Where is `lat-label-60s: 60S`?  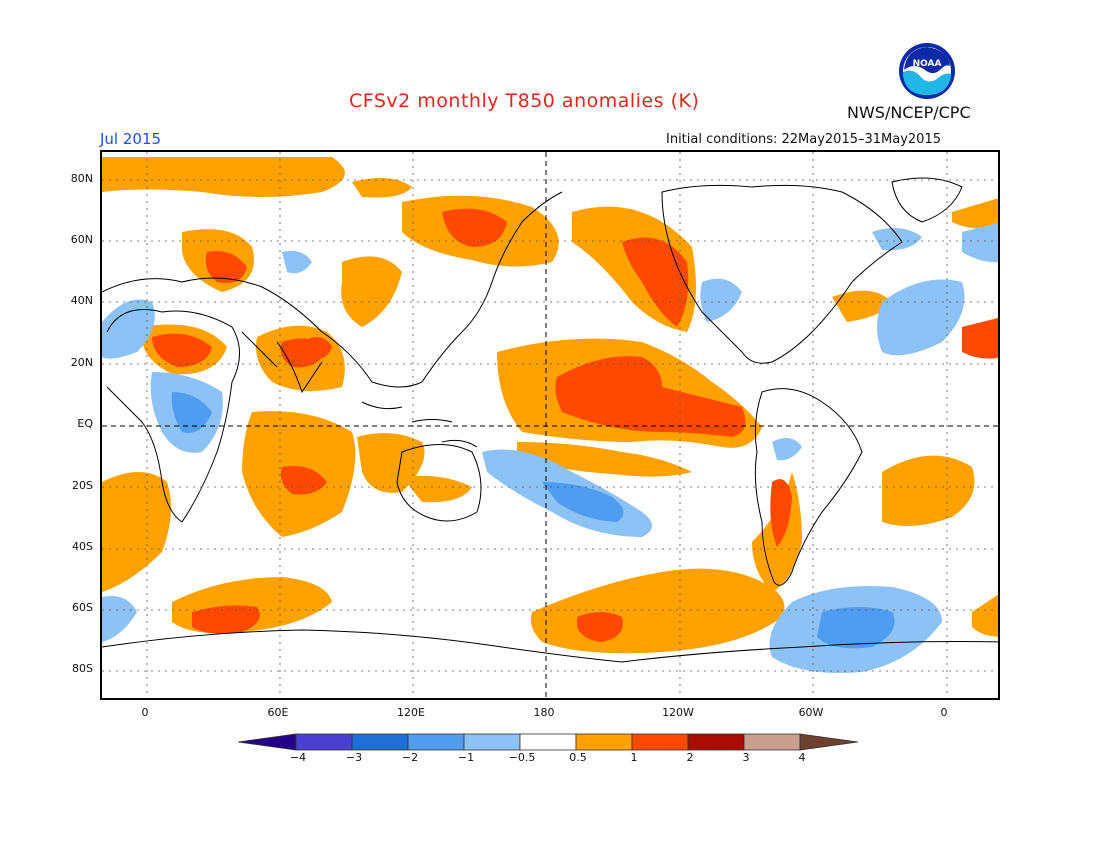
lat-label-60s: 60S is located at coordinates (82, 607).